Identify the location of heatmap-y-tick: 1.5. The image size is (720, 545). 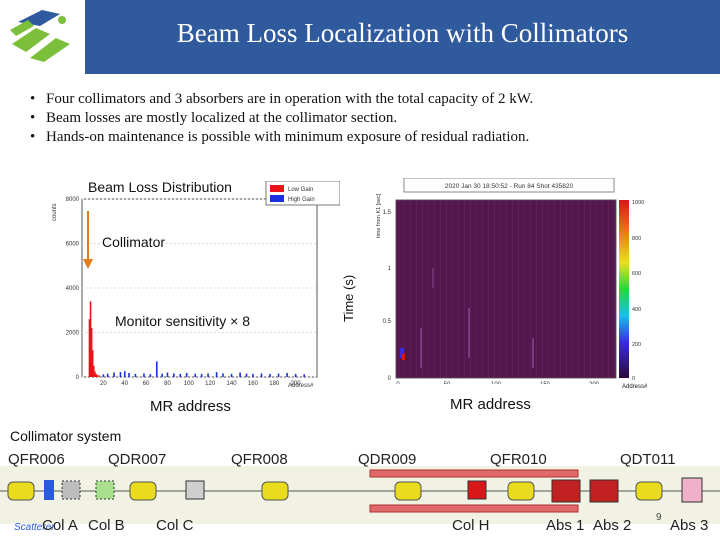
(387, 213).